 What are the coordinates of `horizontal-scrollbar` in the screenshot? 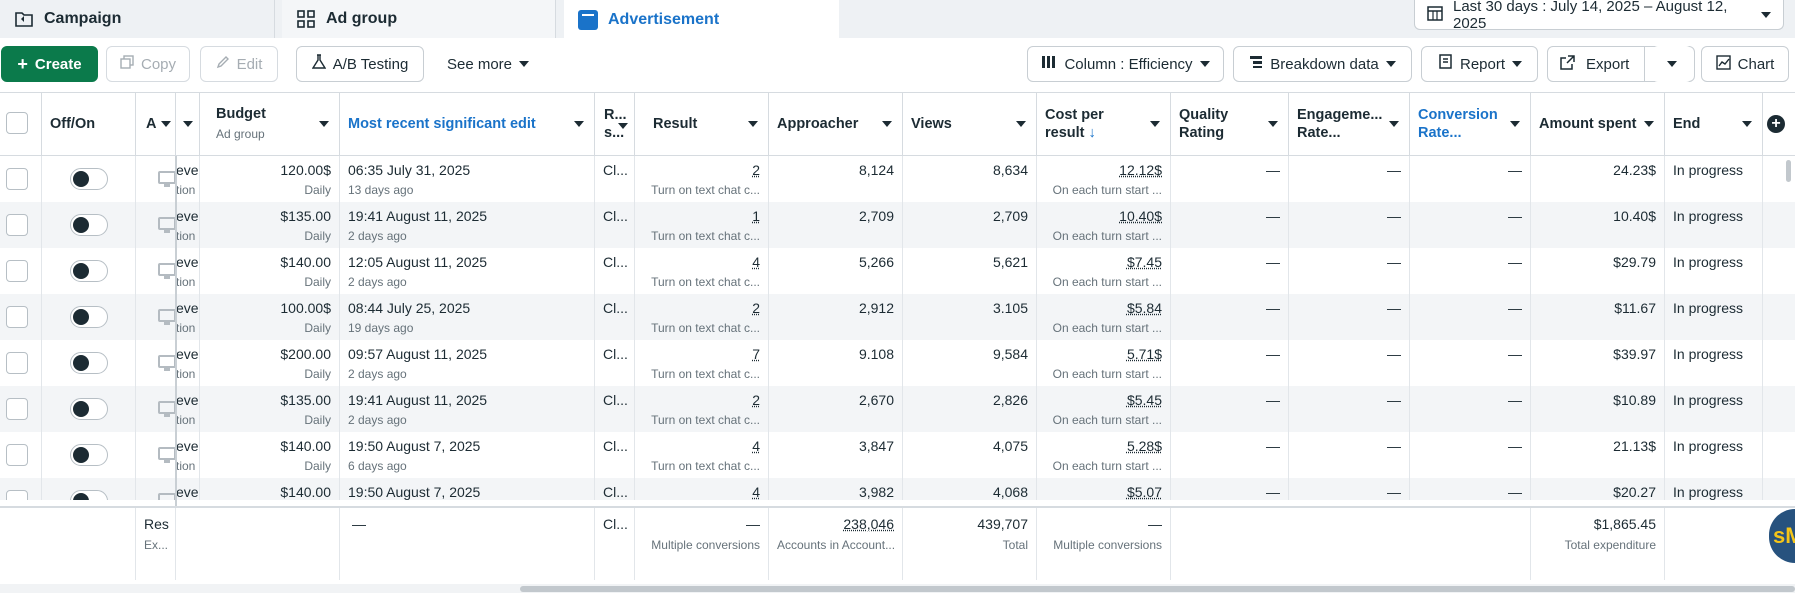 It's located at (897, 588).